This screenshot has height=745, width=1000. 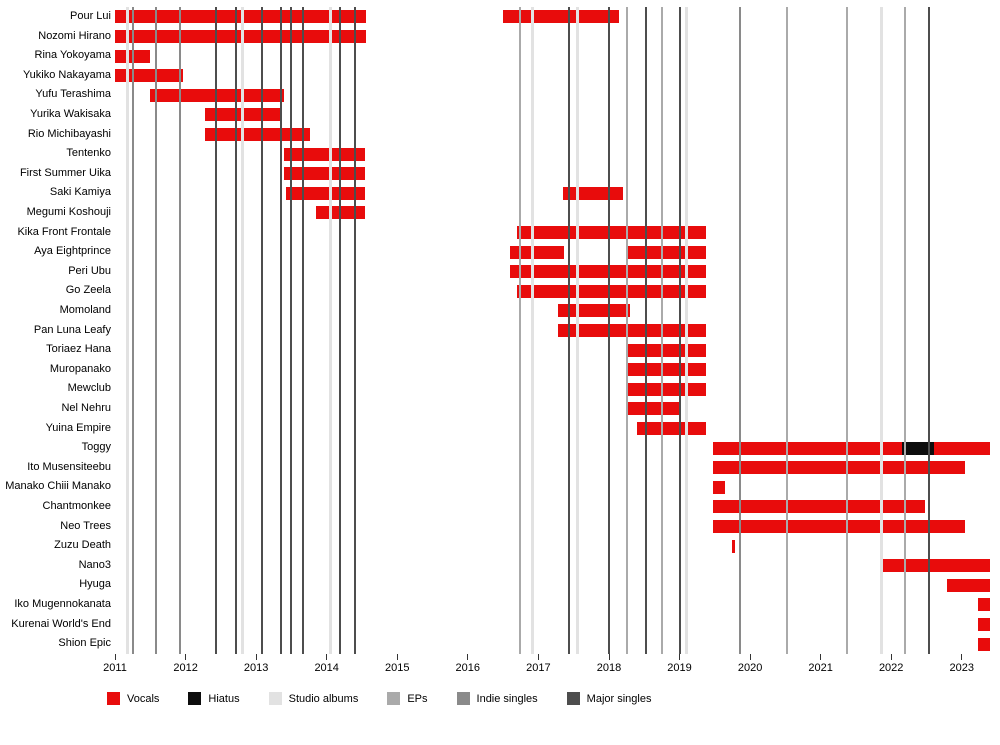 What do you see at coordinates (113, 698) in the screenshot?
I see `legend-swatch-vocals` at bounding box center [113, 698].